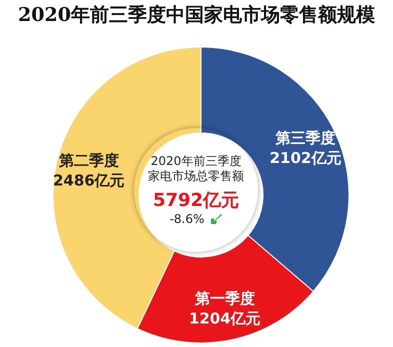 This screenshot has width=393, height=347. Describe the element at coordinates (196, 176) in the screenshot. I see `text: 家电市场总零售额` at that location.